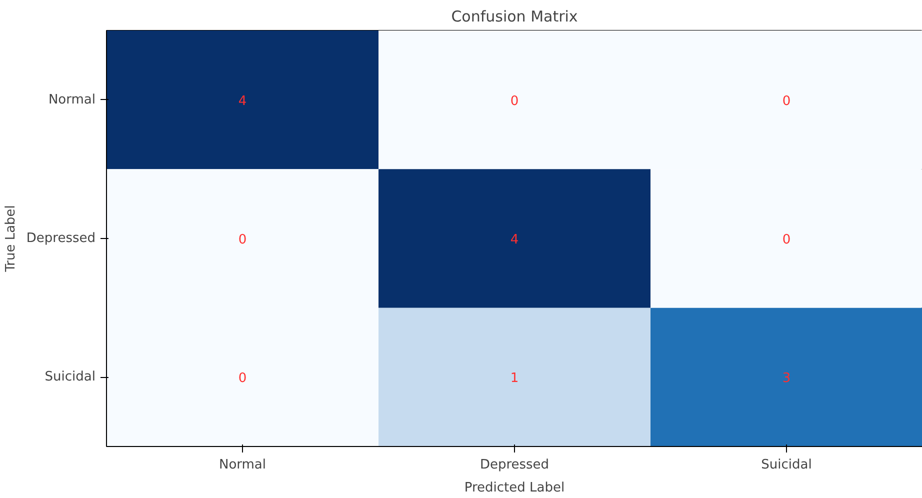  Describe the element at coordinates (70, 377) in the screenshot. I see `y-tick-label: Suicidal` at that location.